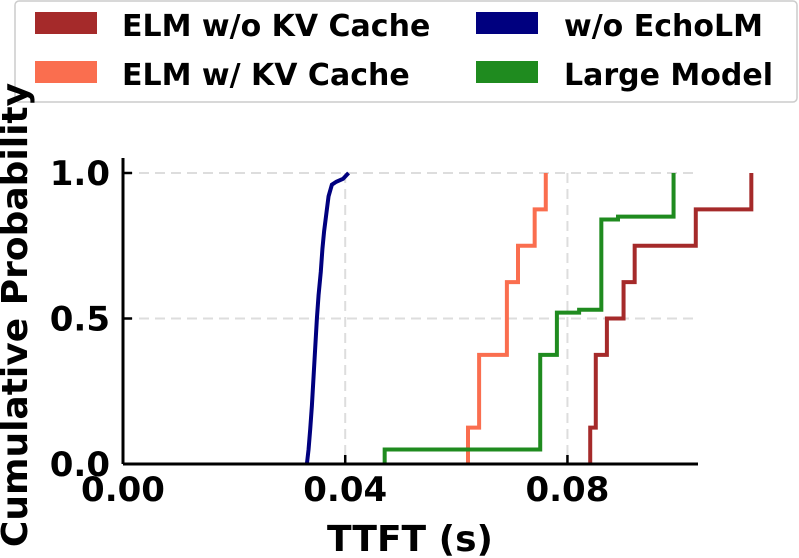 This screenshot has width=799, height=558. What do you see at coordinates (276, 26) in the screenshot?
I see `legend-label-elm-wo-kv: ELM w/o KV Cache` at bounding box center [276, 26].